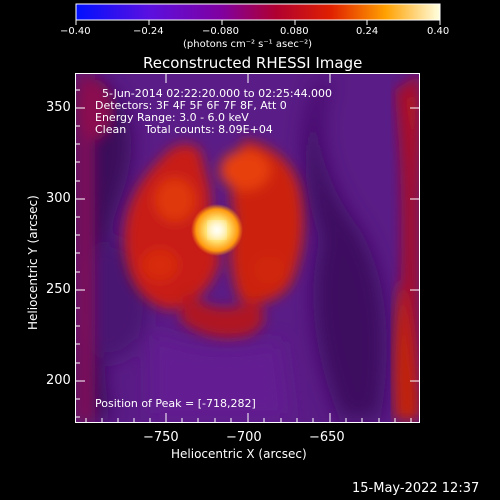 This screenshot has height=500, width=500. Describe the element at coordinates (172, 117) in the screenshot. I see `annotation-energy-range: Energy Range: 3.0 - 6.0 keV` at that location.